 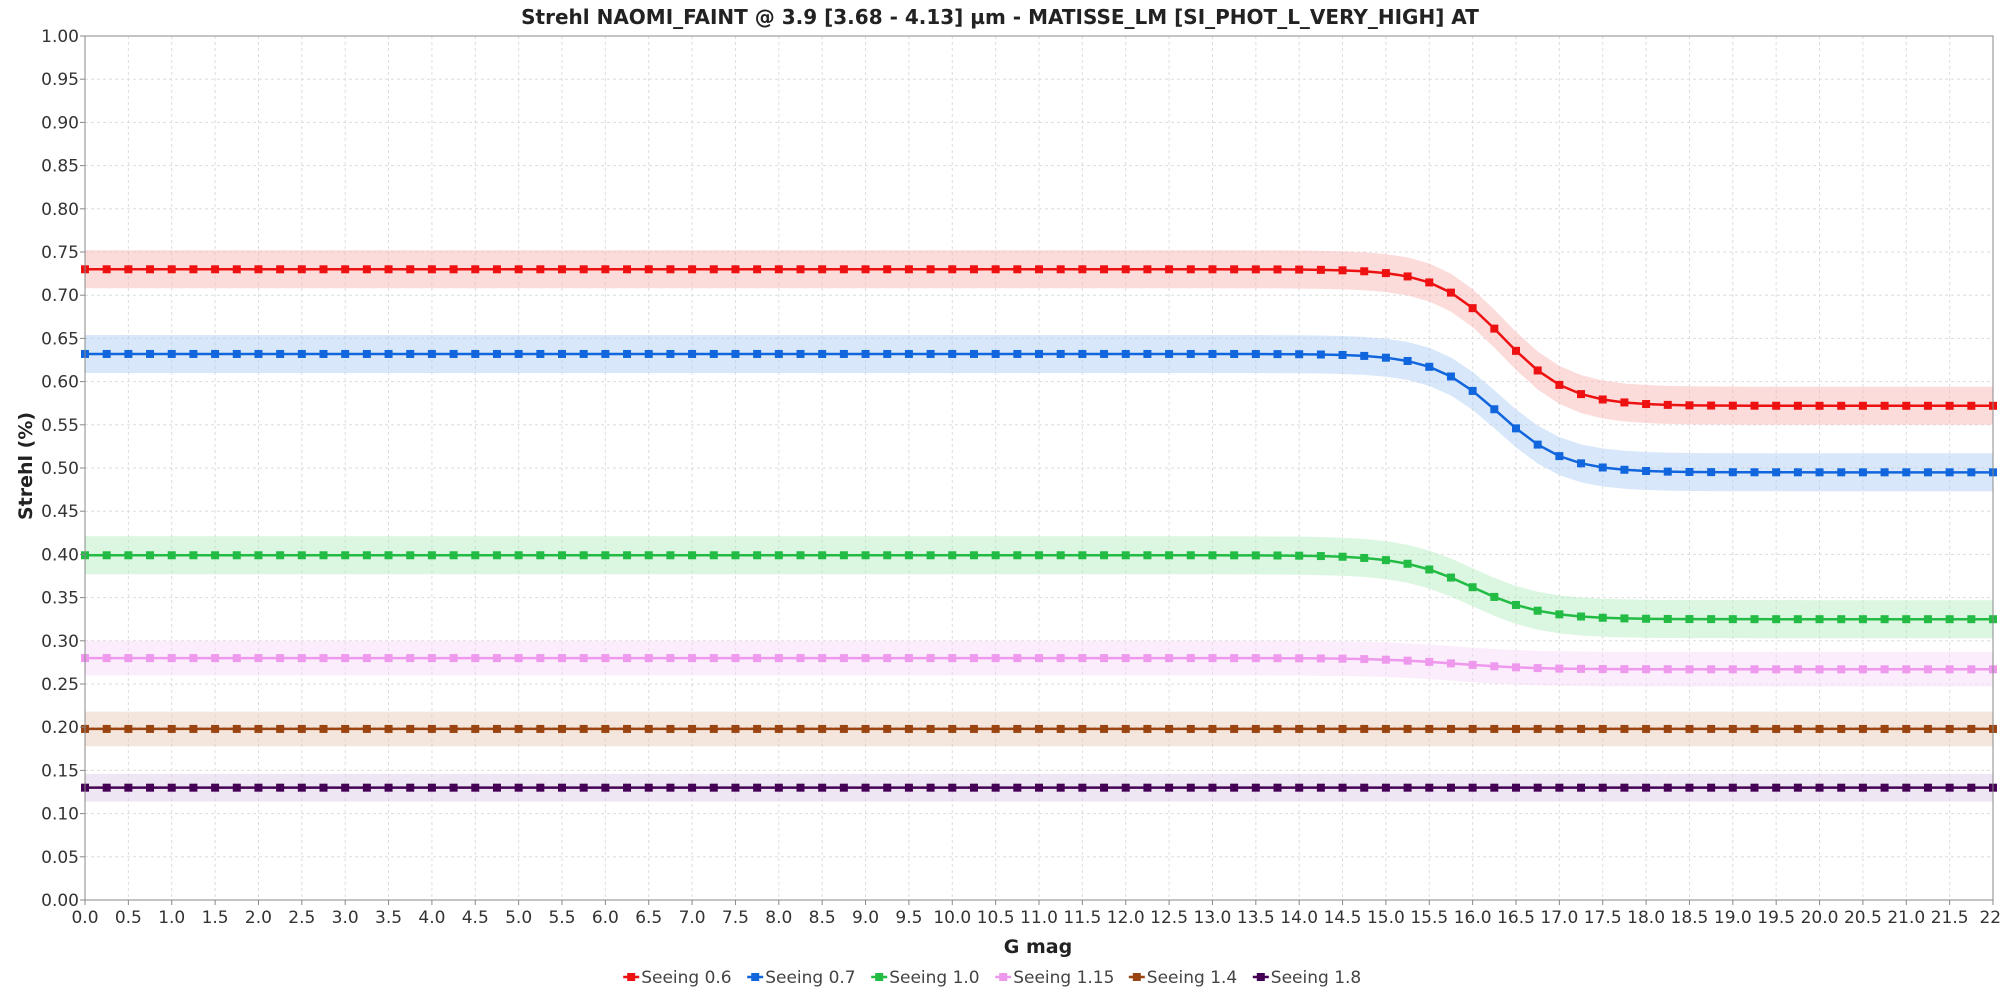 What do you see at coordinates (171, 918) in the screenshot?
I see `x-tick-label: 1.0` at bounding box center [171, 918].